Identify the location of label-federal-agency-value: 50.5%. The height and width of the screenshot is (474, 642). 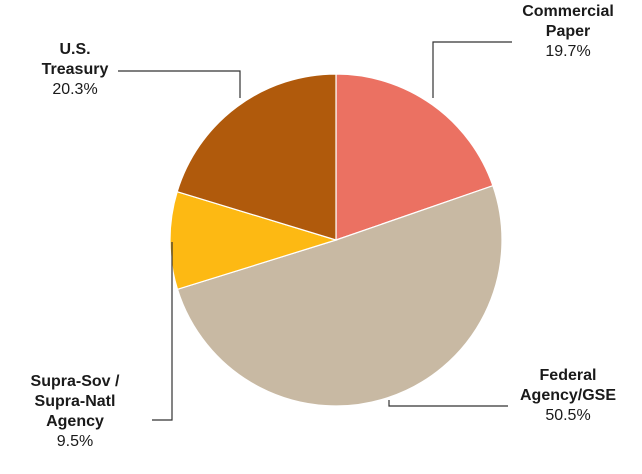
(568, 415).